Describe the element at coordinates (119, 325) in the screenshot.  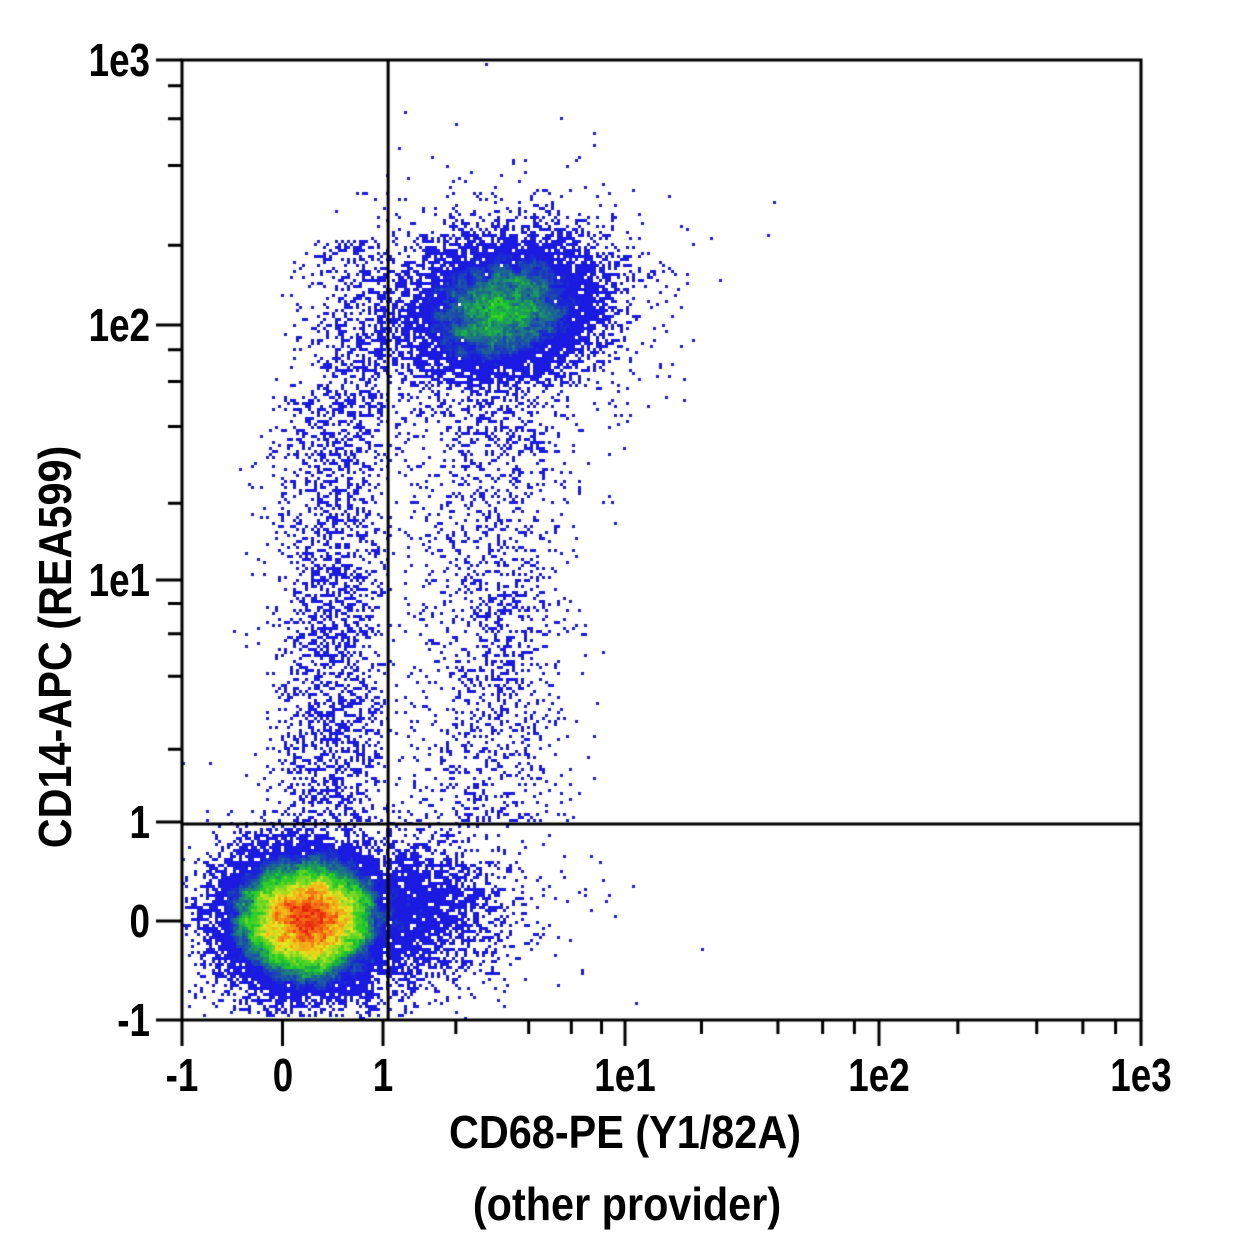
I see `y-tick-label-1e2: 1e2` at that location.